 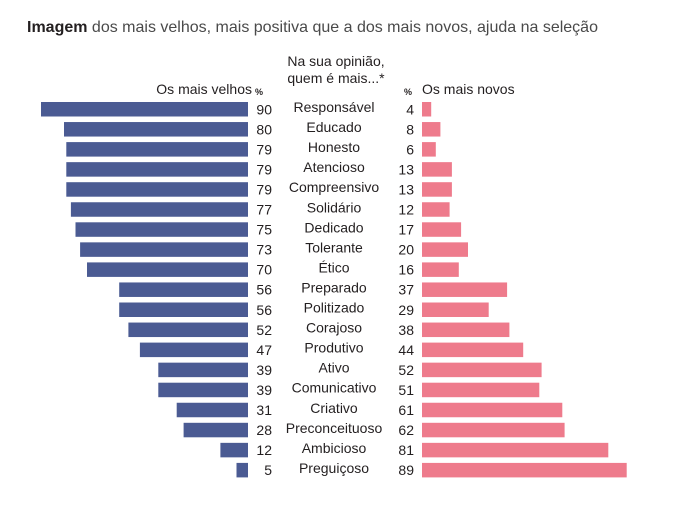 I want to click on category-label: Preparado, so click(x=334, y=287).